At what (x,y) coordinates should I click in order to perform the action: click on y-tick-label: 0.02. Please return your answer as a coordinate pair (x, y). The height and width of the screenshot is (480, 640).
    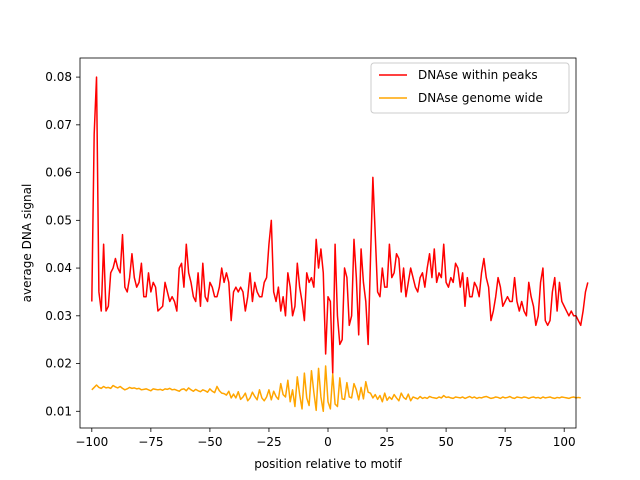
    Looking at the image, I should click on (58, 364).